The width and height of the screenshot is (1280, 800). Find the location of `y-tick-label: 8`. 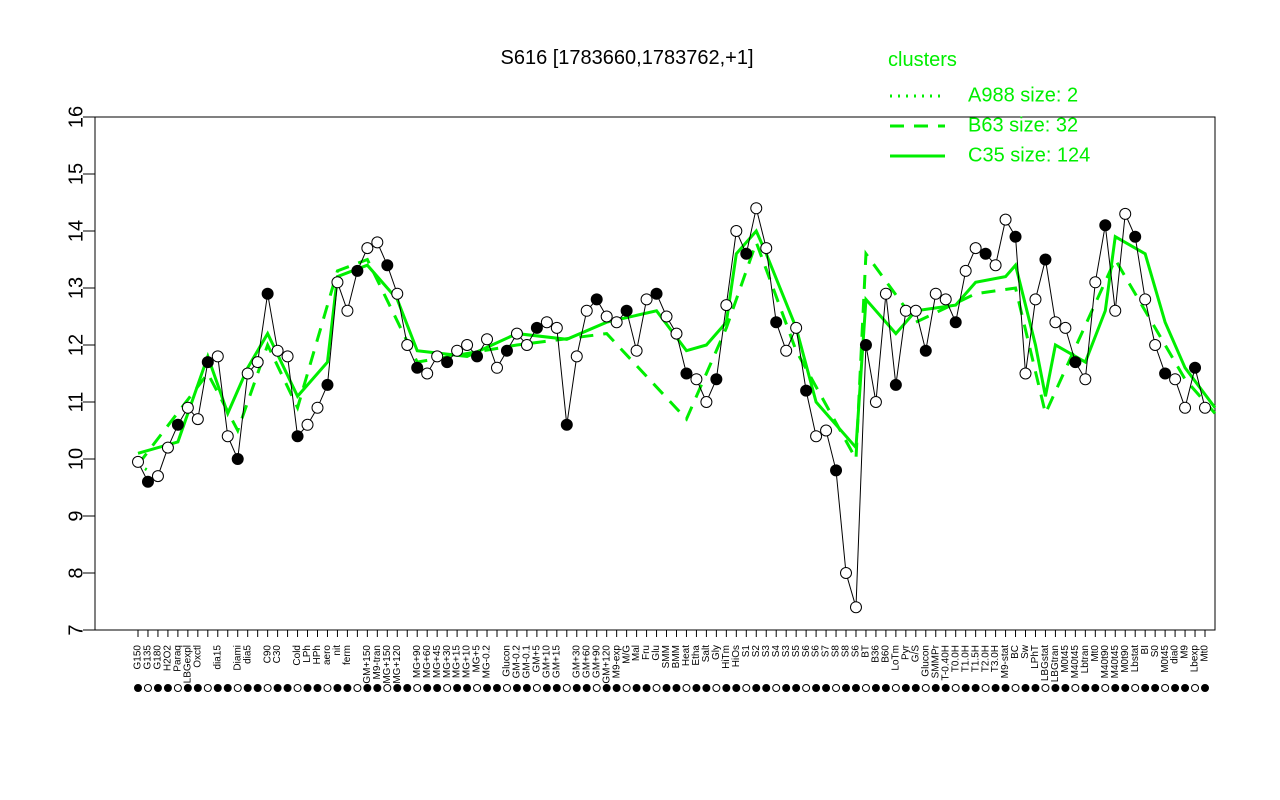

y-tick-label: 8 is located at coordinates (76, 572).